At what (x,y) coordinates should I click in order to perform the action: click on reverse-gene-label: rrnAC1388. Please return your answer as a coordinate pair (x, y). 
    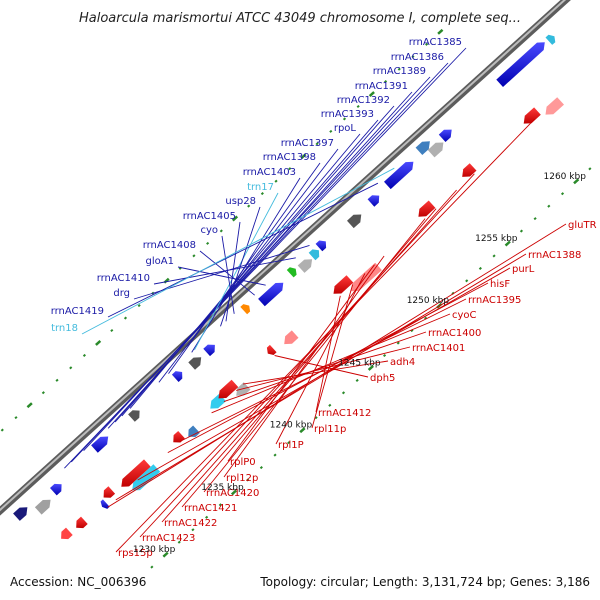
    Looking at the image, I should click on (554, 255).